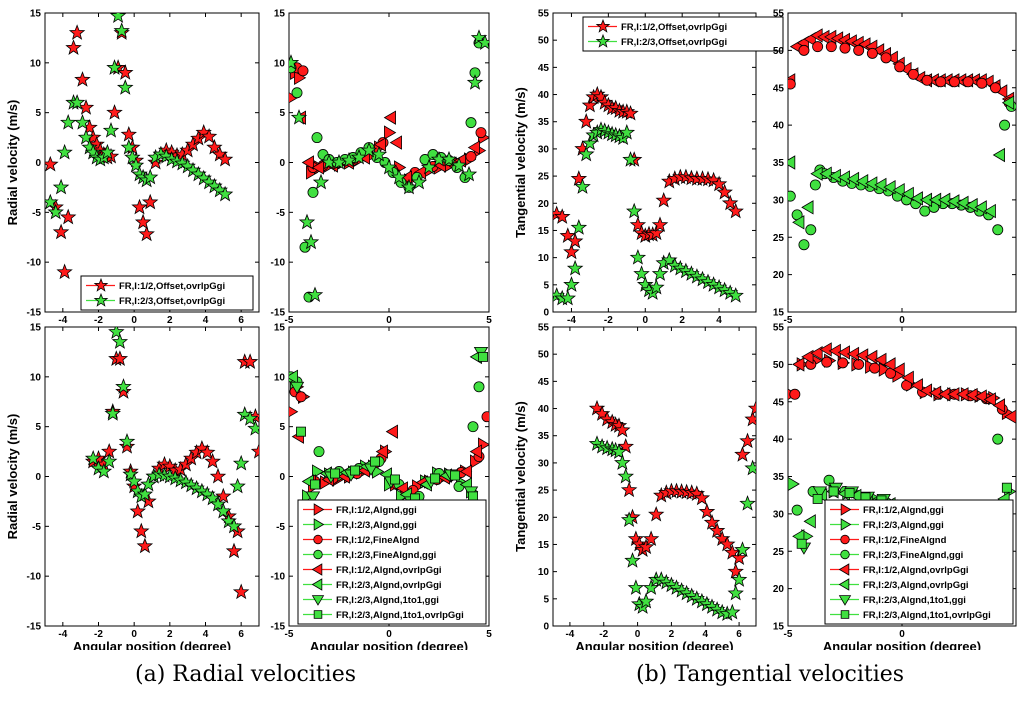 The width and height of the screenshot is (1026, 706). I want to click on point-triangle-right-green, so click(794, 484).